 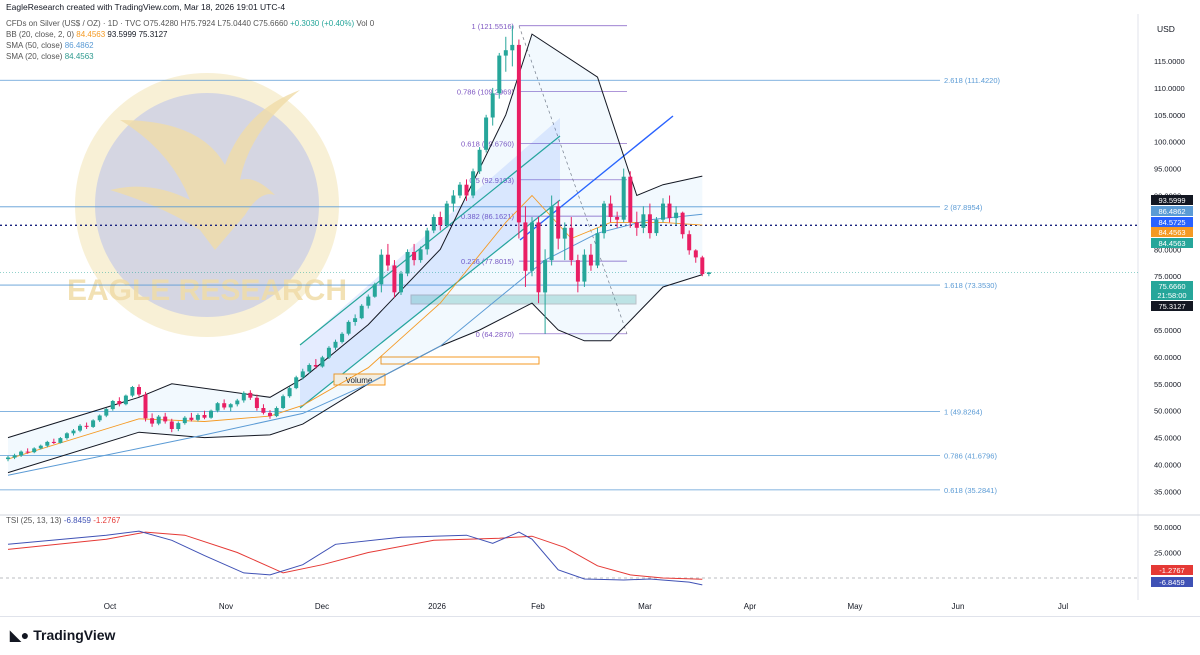 I want to click on price-label: 21:58:00, so click(x=1171, y=295).